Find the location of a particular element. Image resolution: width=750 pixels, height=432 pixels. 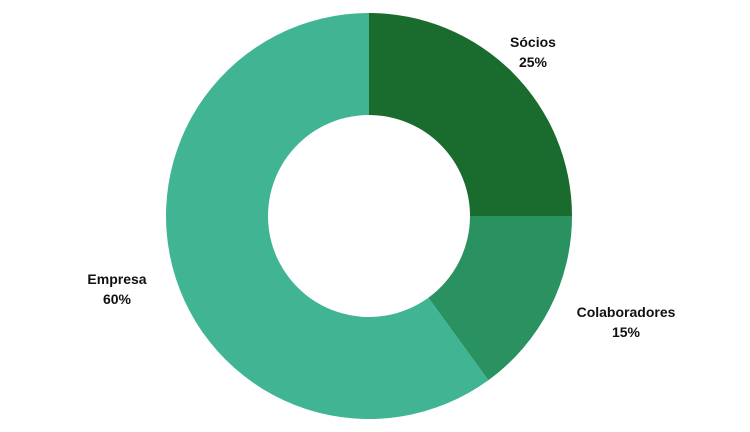

slice-label-empresa: Empresa is located at coordinates (116, 279).